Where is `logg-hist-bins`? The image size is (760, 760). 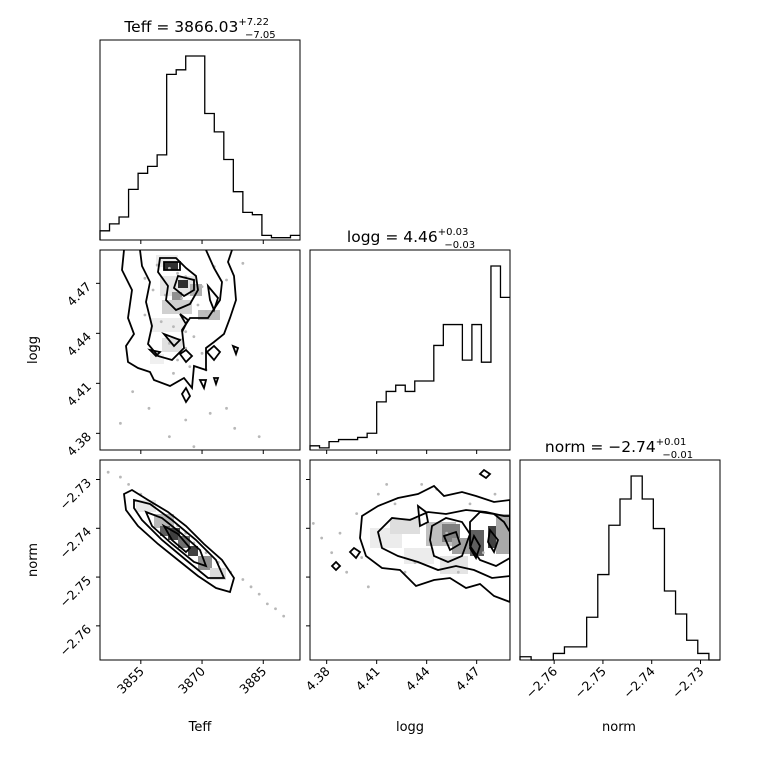 logg-hist-bins is located at coordinates (409, 357).